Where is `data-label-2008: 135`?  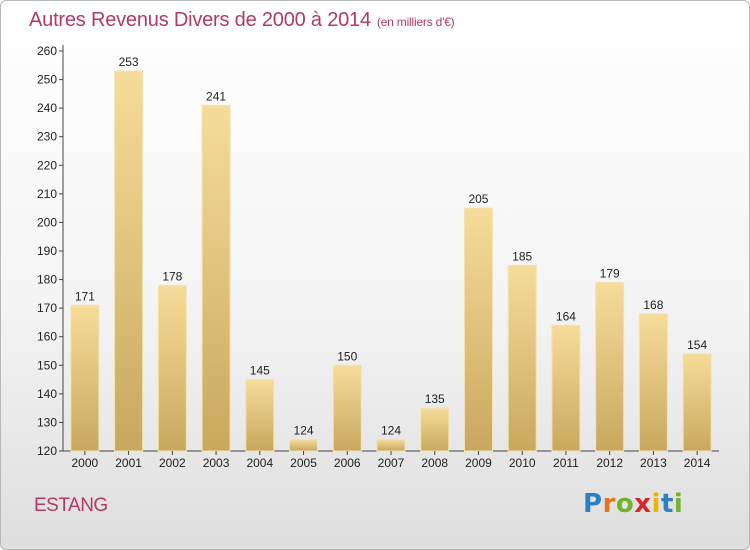
data-label-2008: 135 is located at coordinates (435, 399).